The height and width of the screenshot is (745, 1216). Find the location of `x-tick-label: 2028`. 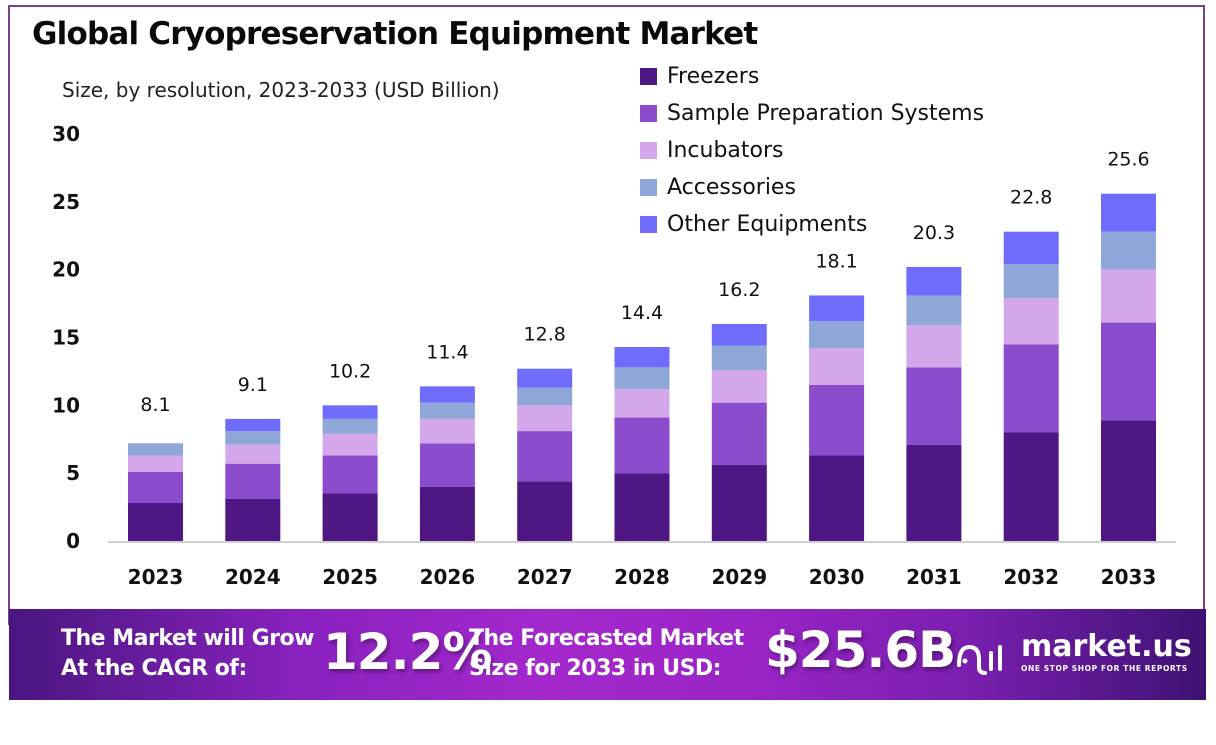

x-tick-label: 2028 is located at coordinates (642, 577).